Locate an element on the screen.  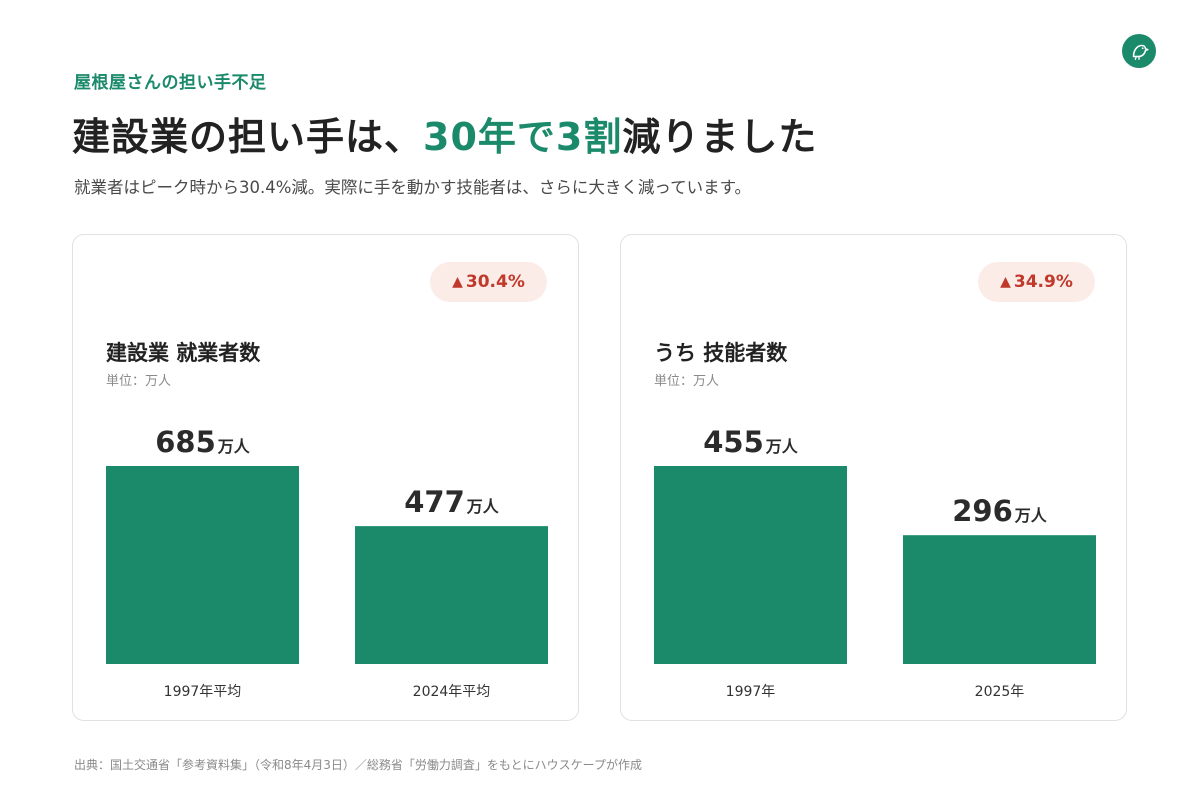
category-label: 2025年 is located at coordinates (1000, 692).